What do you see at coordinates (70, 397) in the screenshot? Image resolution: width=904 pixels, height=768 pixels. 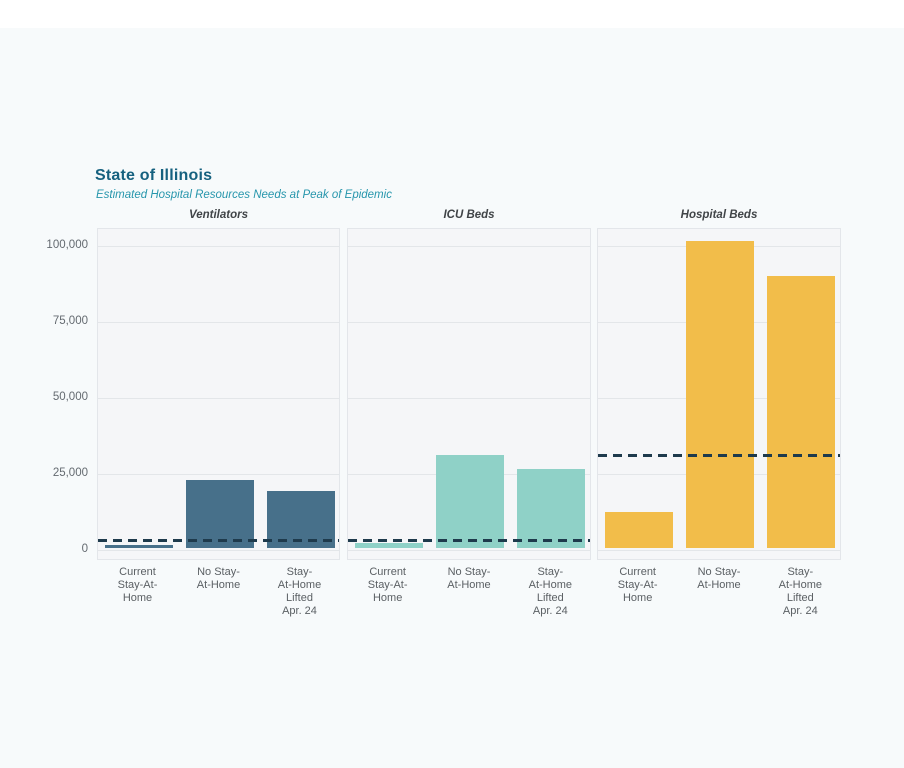 I see `y-axis-tick-label: 50,000` at bounding box center [70, 397].